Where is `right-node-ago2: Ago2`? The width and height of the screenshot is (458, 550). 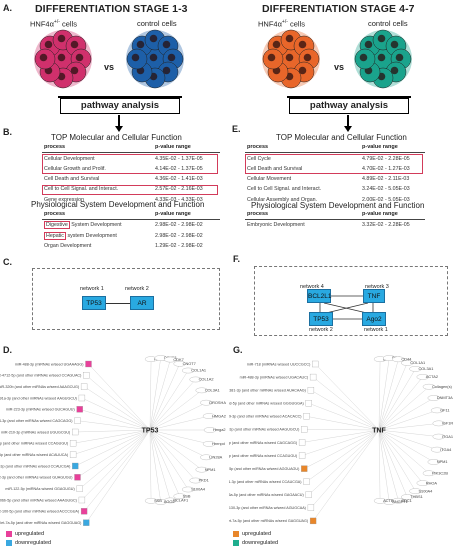 right-node-ago2: Ago2 is located at coordinates (374, 319).